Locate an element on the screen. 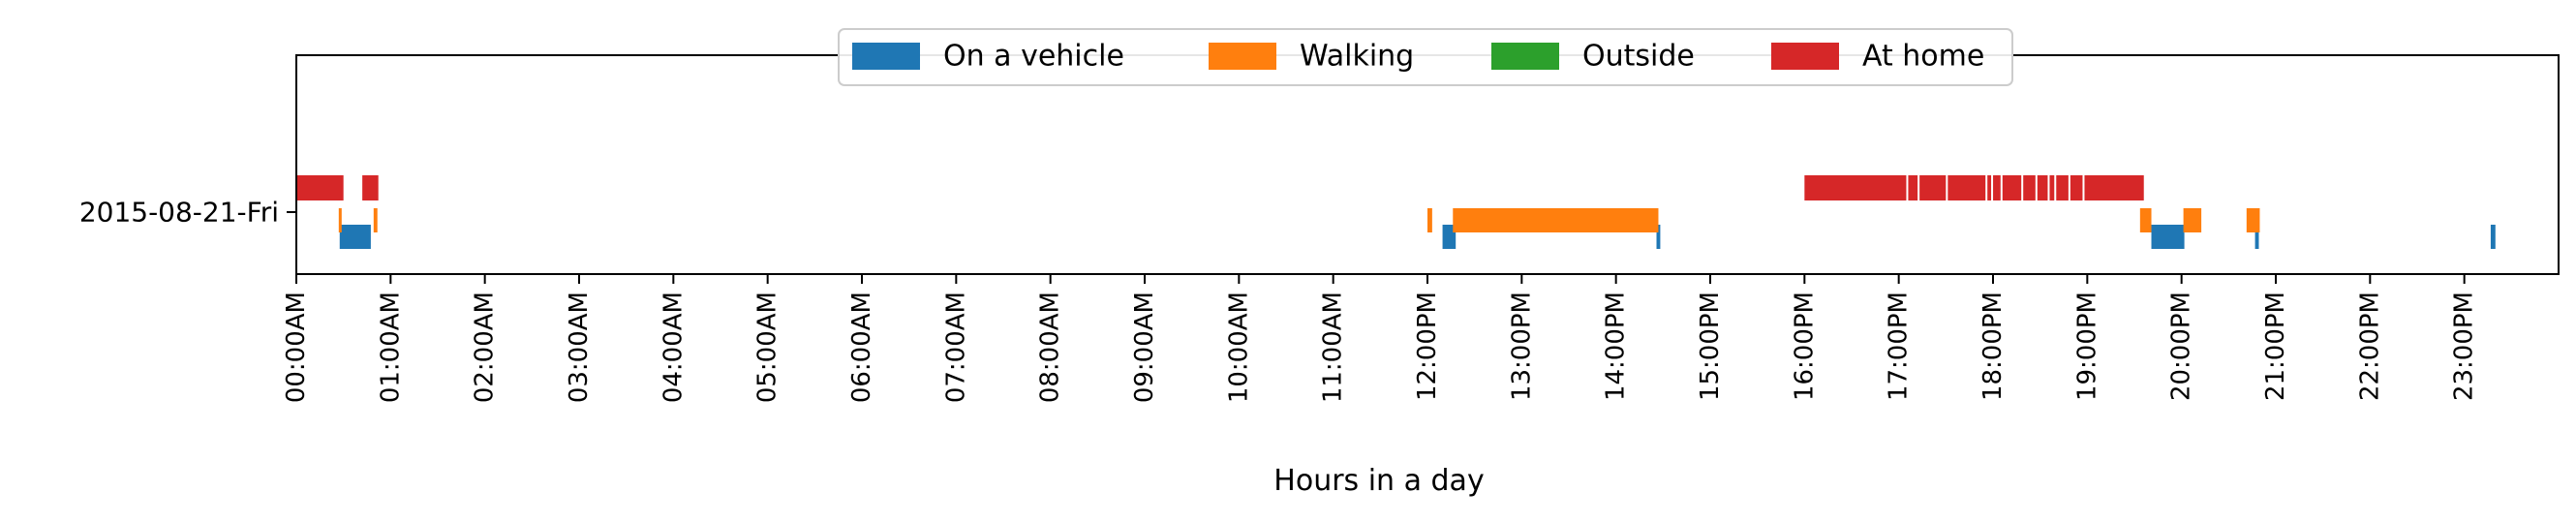 Image resolution: width=2576 pixels, height=523 pixels. x-tick-label: 20:00PM is located at coordinates (2181, 346).